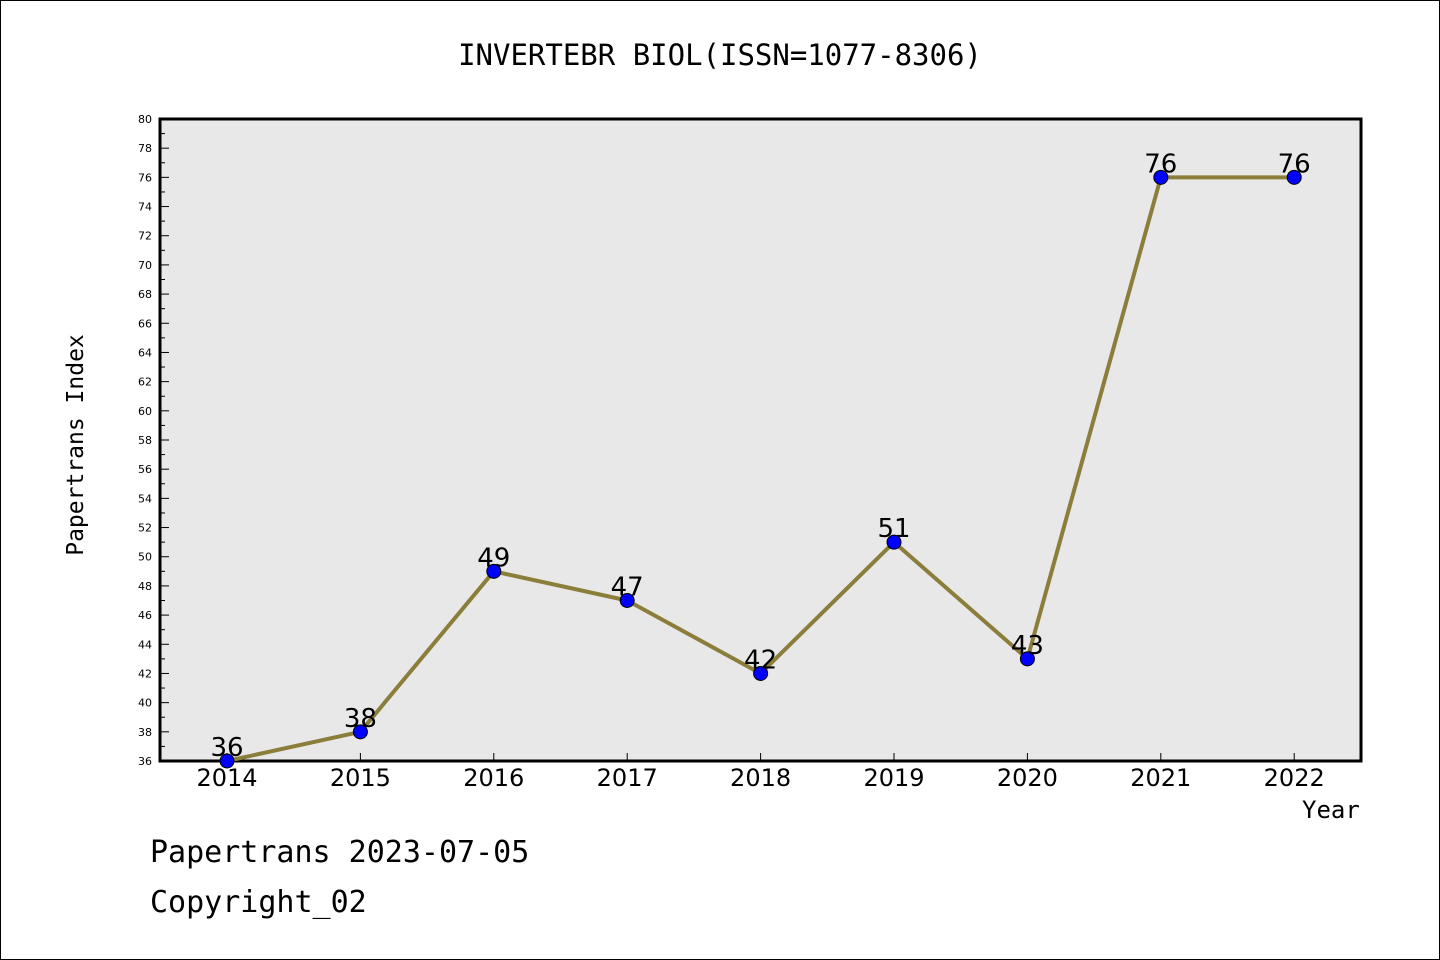 Image resolution: width=1440 pixels, height=960 pixels. I want to click on y-tick-label: 40, so click(145, 703).